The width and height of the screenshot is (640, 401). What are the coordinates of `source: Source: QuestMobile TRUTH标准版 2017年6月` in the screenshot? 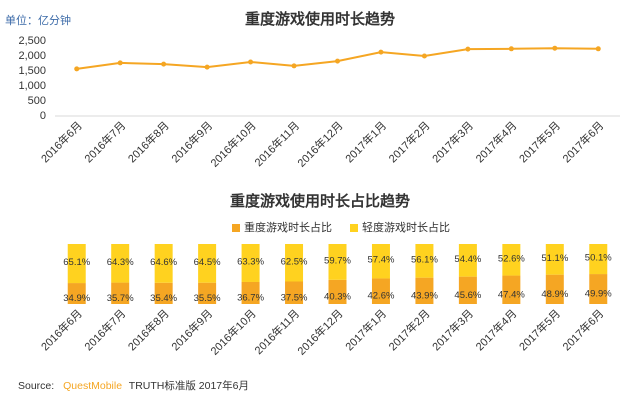 It's located at (133, 385).